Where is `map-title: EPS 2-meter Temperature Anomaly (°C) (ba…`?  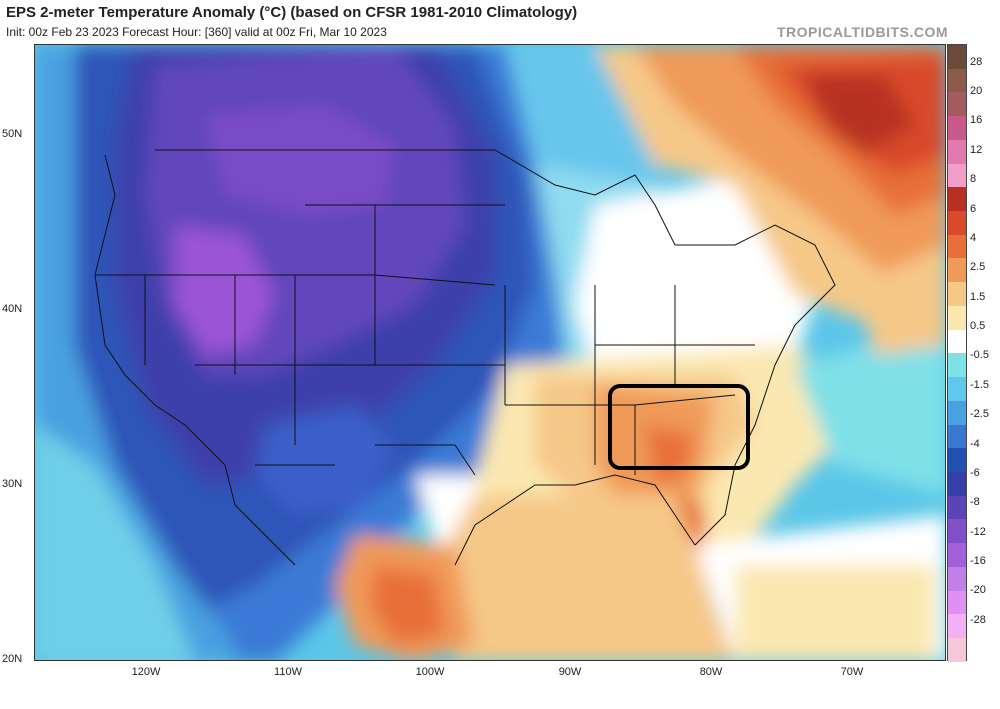 map-title: EPS 2-meter Temperature Anomaly (°C) (ba… is located at coordinates (292, 12).